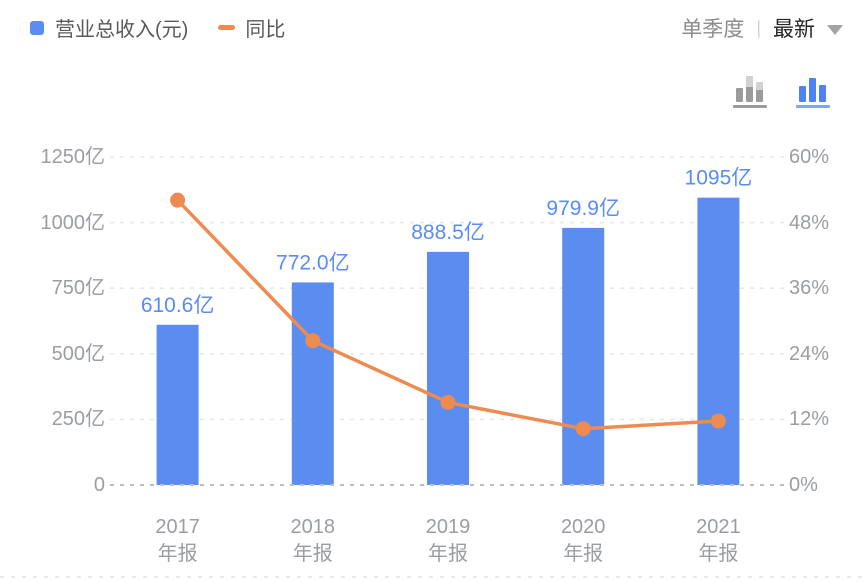  Describe the element at coordinates (448, 232) in the screenshot. I see `bar-value-label: 888.5亿` at that location.